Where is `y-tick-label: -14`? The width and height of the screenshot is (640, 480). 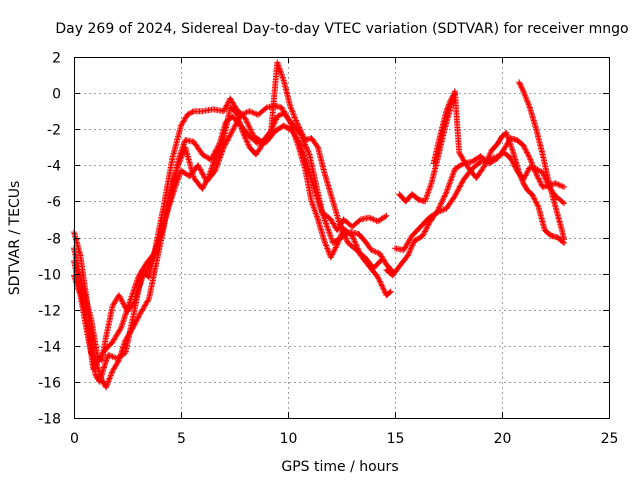
y-tick-label: -14 is located at coordinates (49, 348).